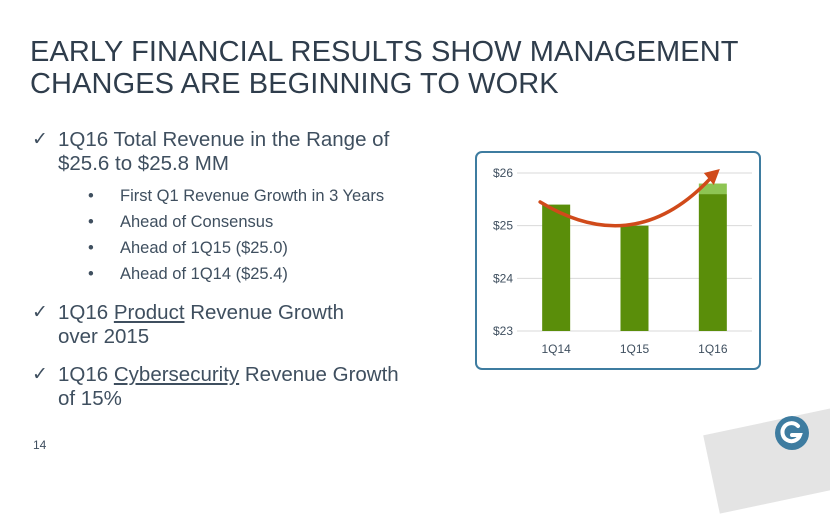 Image resolution: width=830 pixels, height=514 pixels. I want to click on bar-range-1q16, so click(712, 189).